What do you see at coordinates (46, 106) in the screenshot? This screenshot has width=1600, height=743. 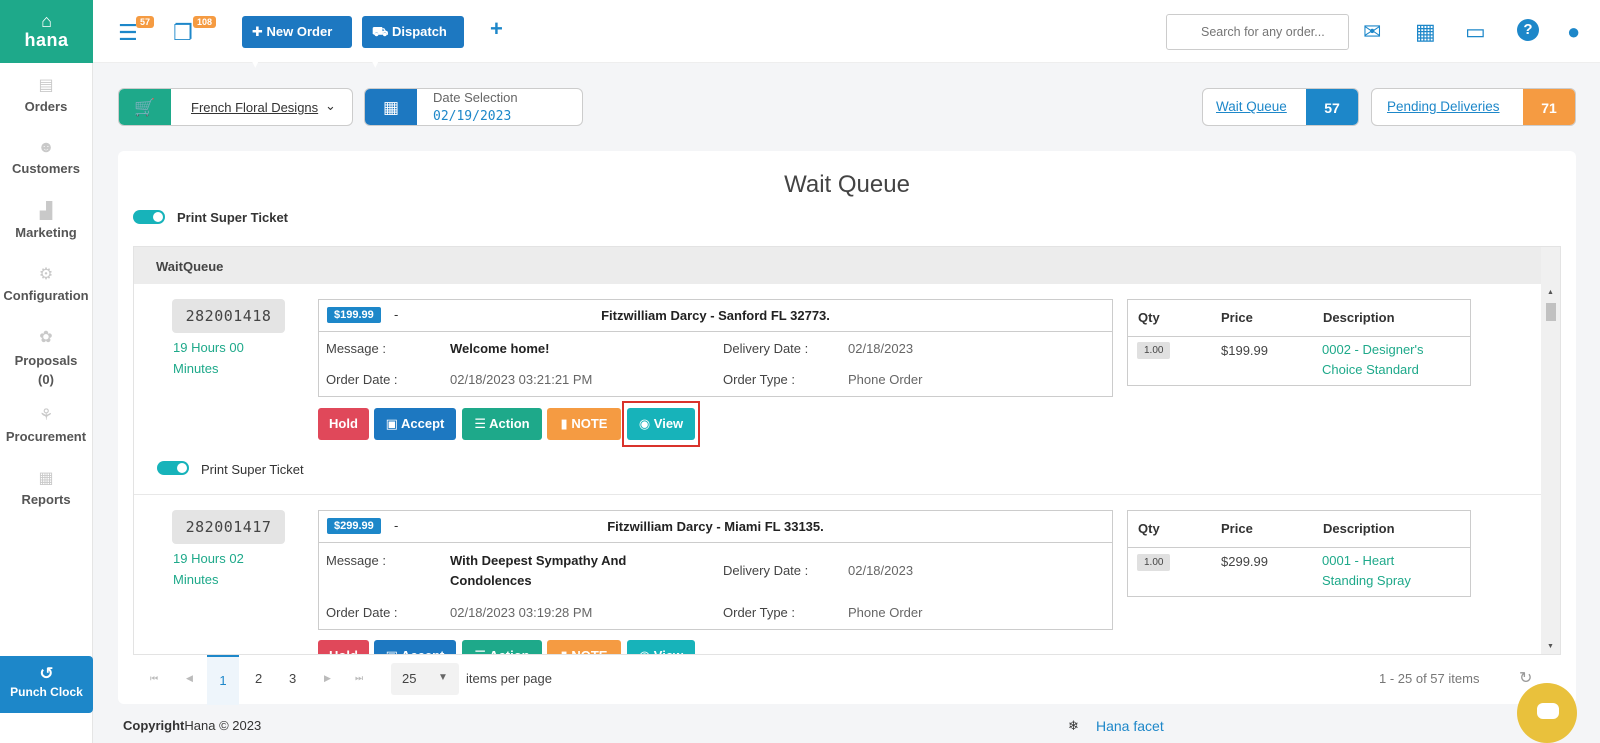 I see `sidebar-item-label: Orders` at bounding box center [46, 106].